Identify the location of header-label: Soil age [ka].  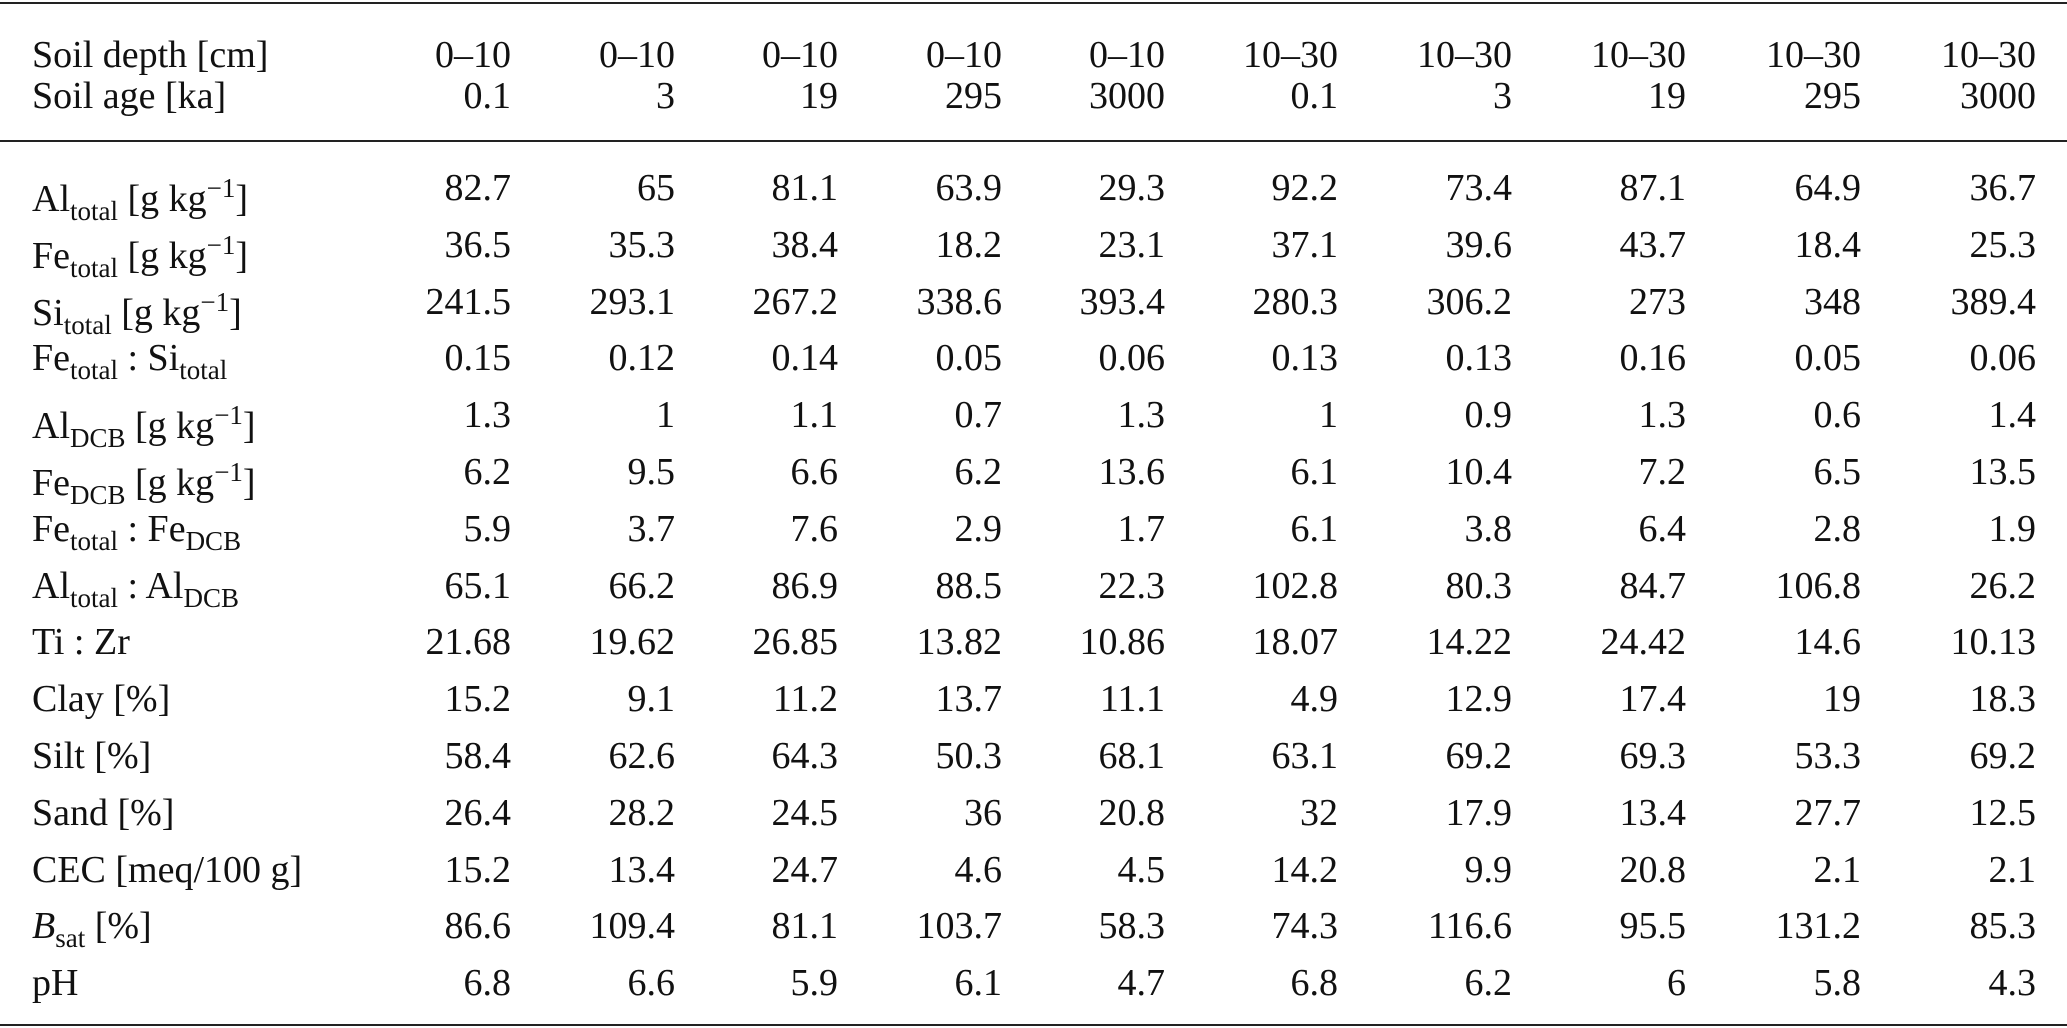
(129, 96).